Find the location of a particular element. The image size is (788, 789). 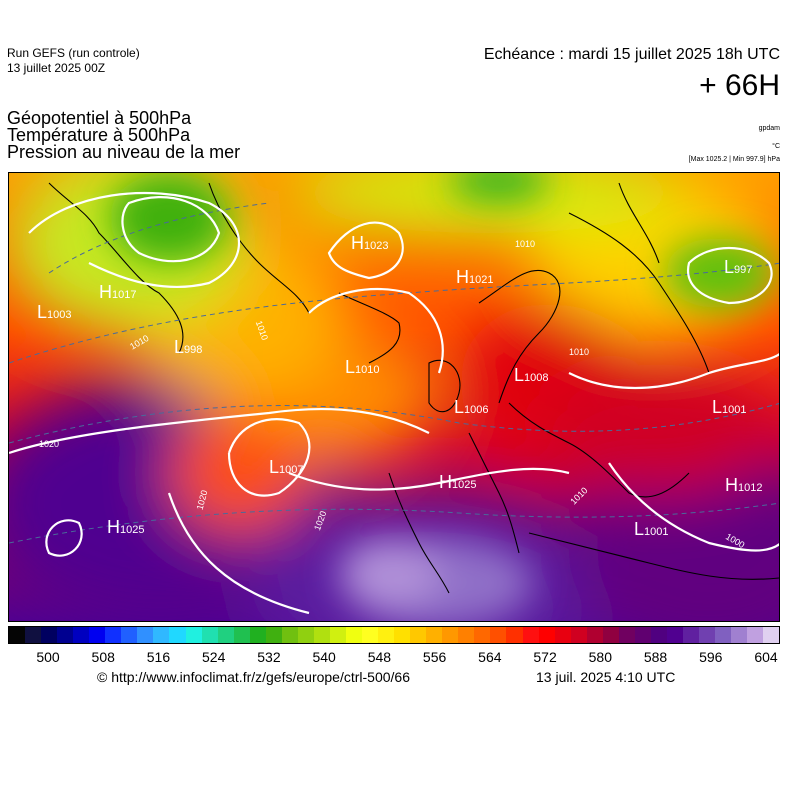

colorbar-tick-label: 588 is located at coordinates (655, 657).